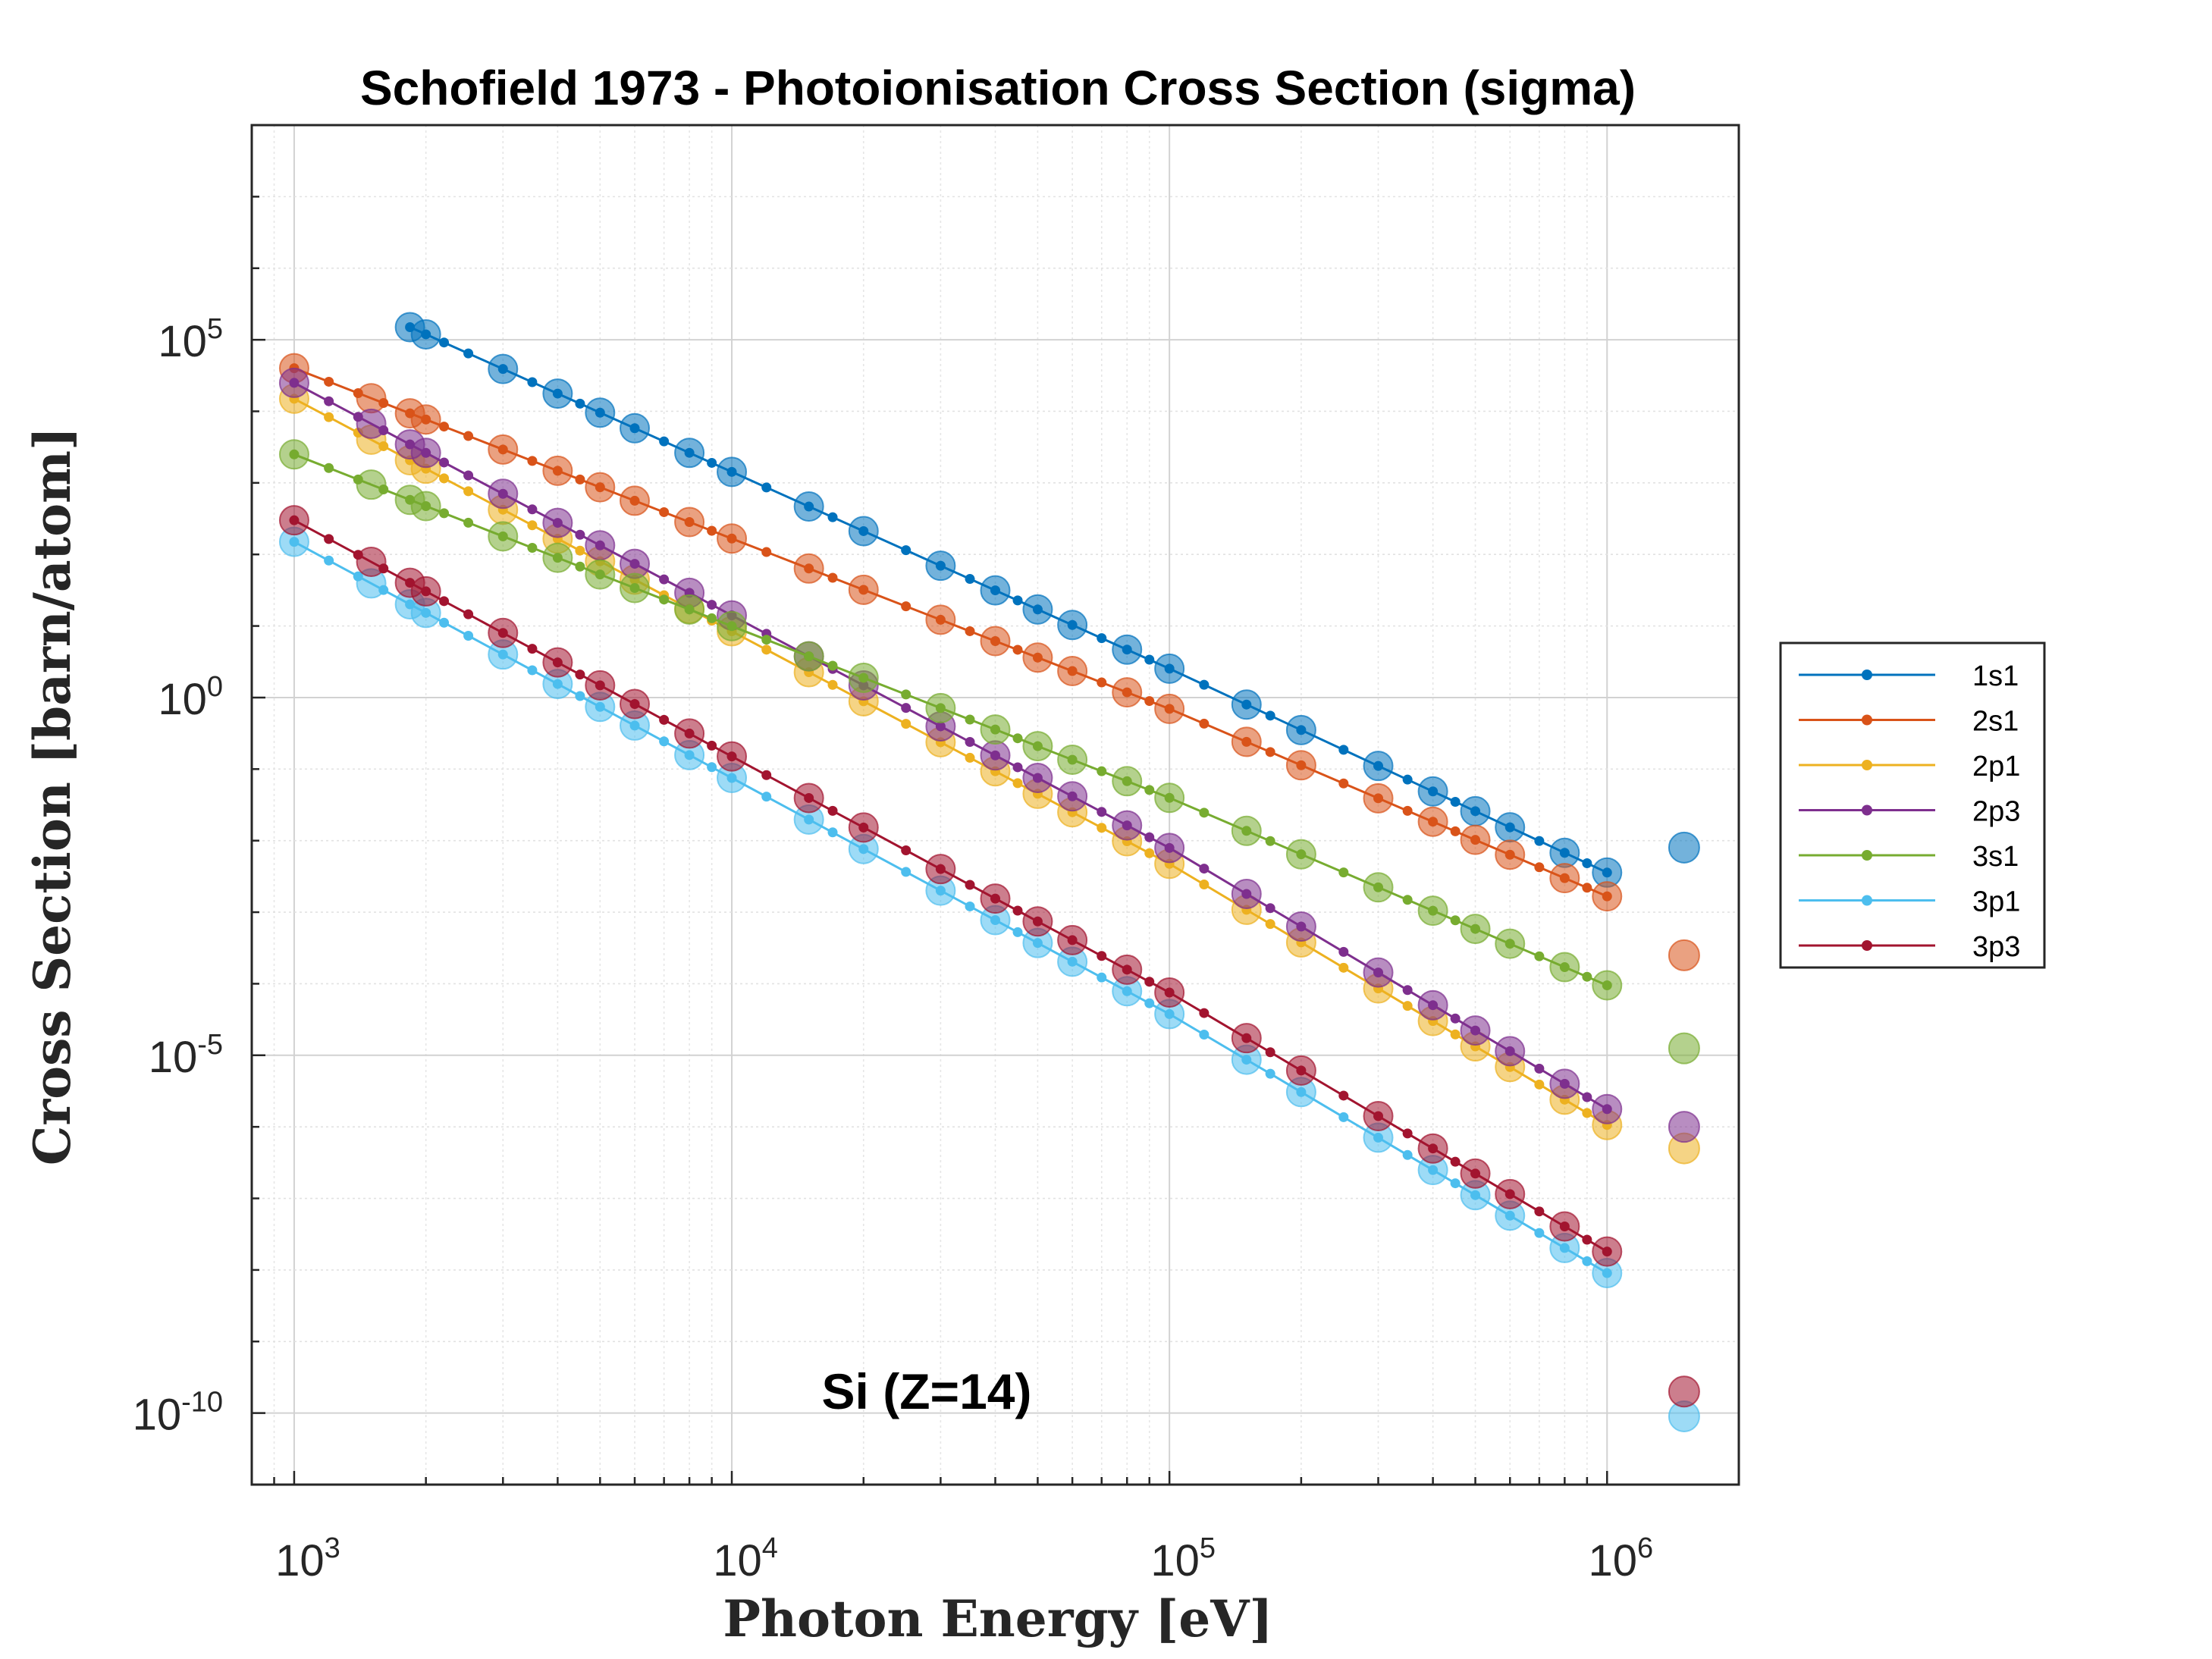  I want to click on legend-label: 2s1, so click(1996, 722).